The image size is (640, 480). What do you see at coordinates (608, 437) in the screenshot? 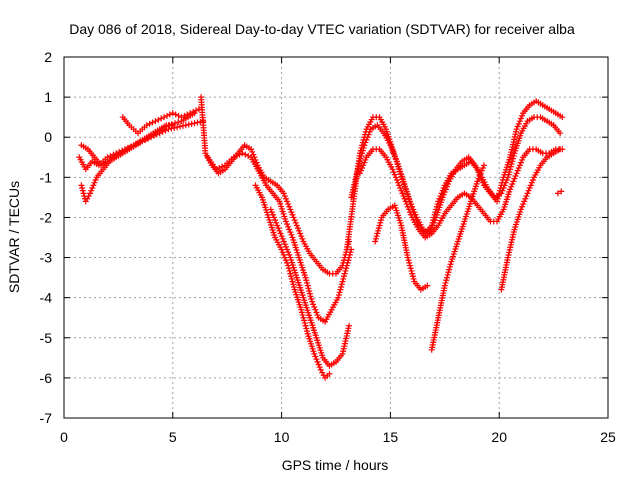
I see `x-tick-label: 25` at bounding box center [608, 437].